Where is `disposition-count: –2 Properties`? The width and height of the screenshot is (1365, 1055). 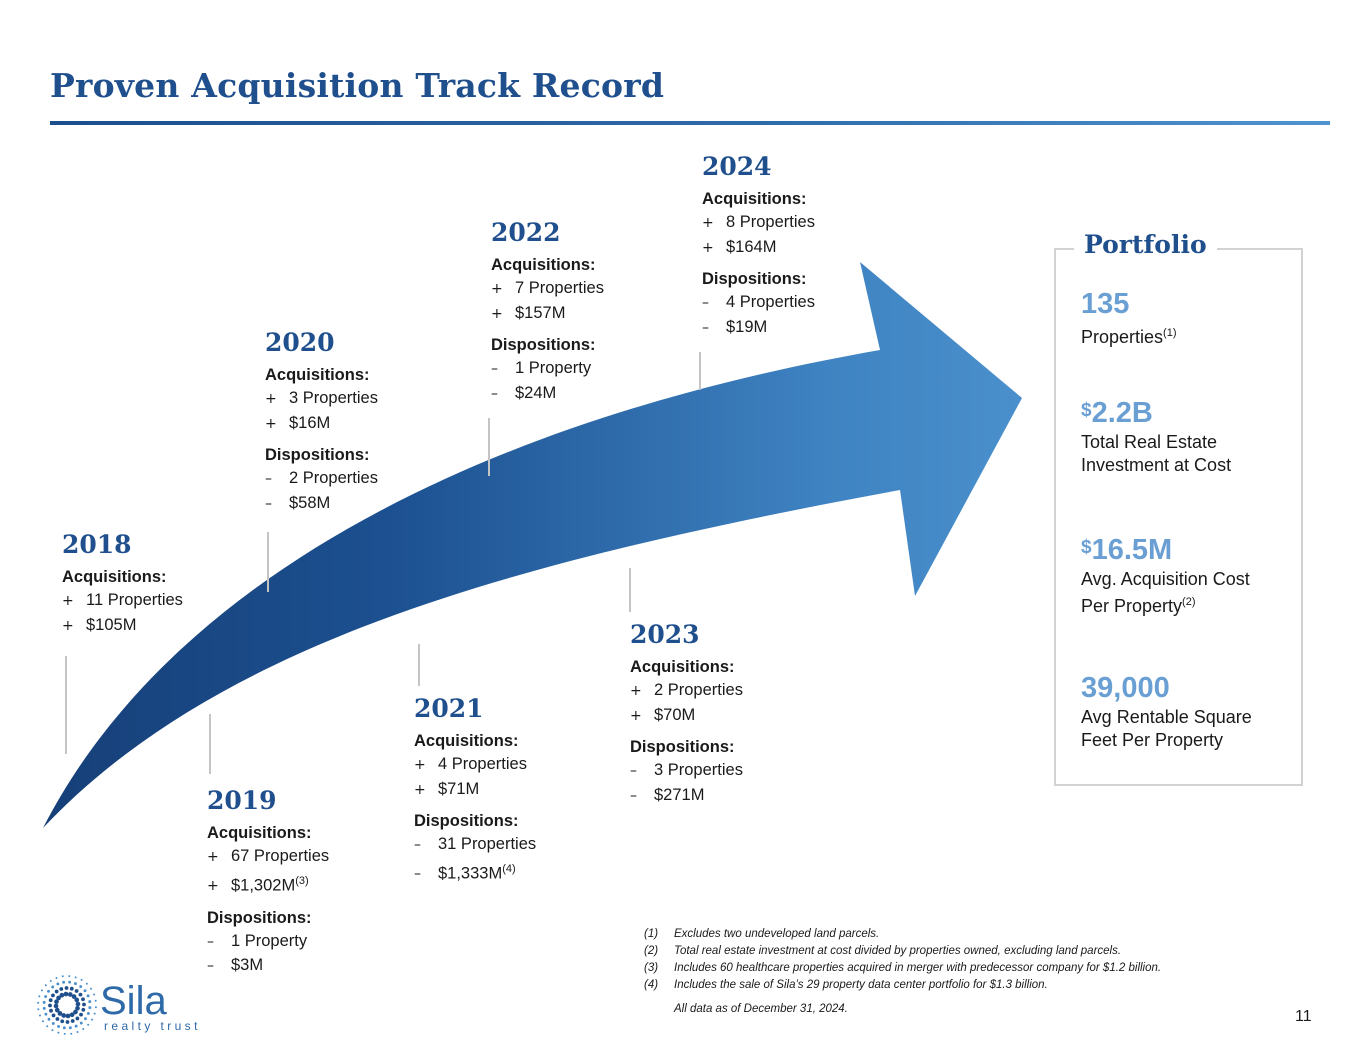 disposition-count: –2 Properties is located at coordinates (321, 478).